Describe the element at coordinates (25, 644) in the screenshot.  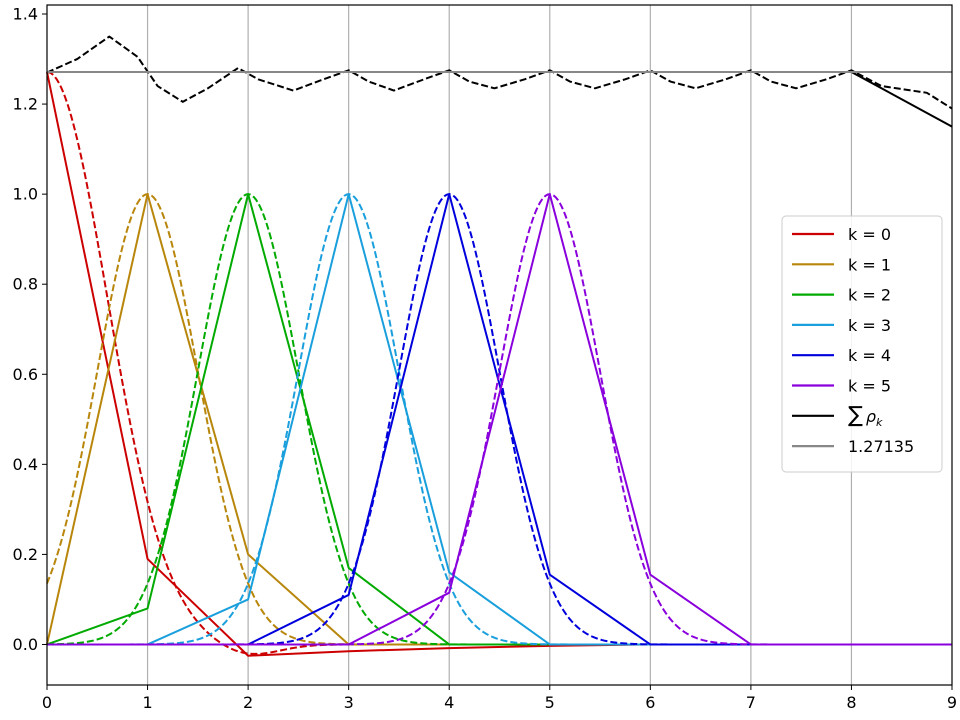
I see `y-tick-label: 0.0` at that location.